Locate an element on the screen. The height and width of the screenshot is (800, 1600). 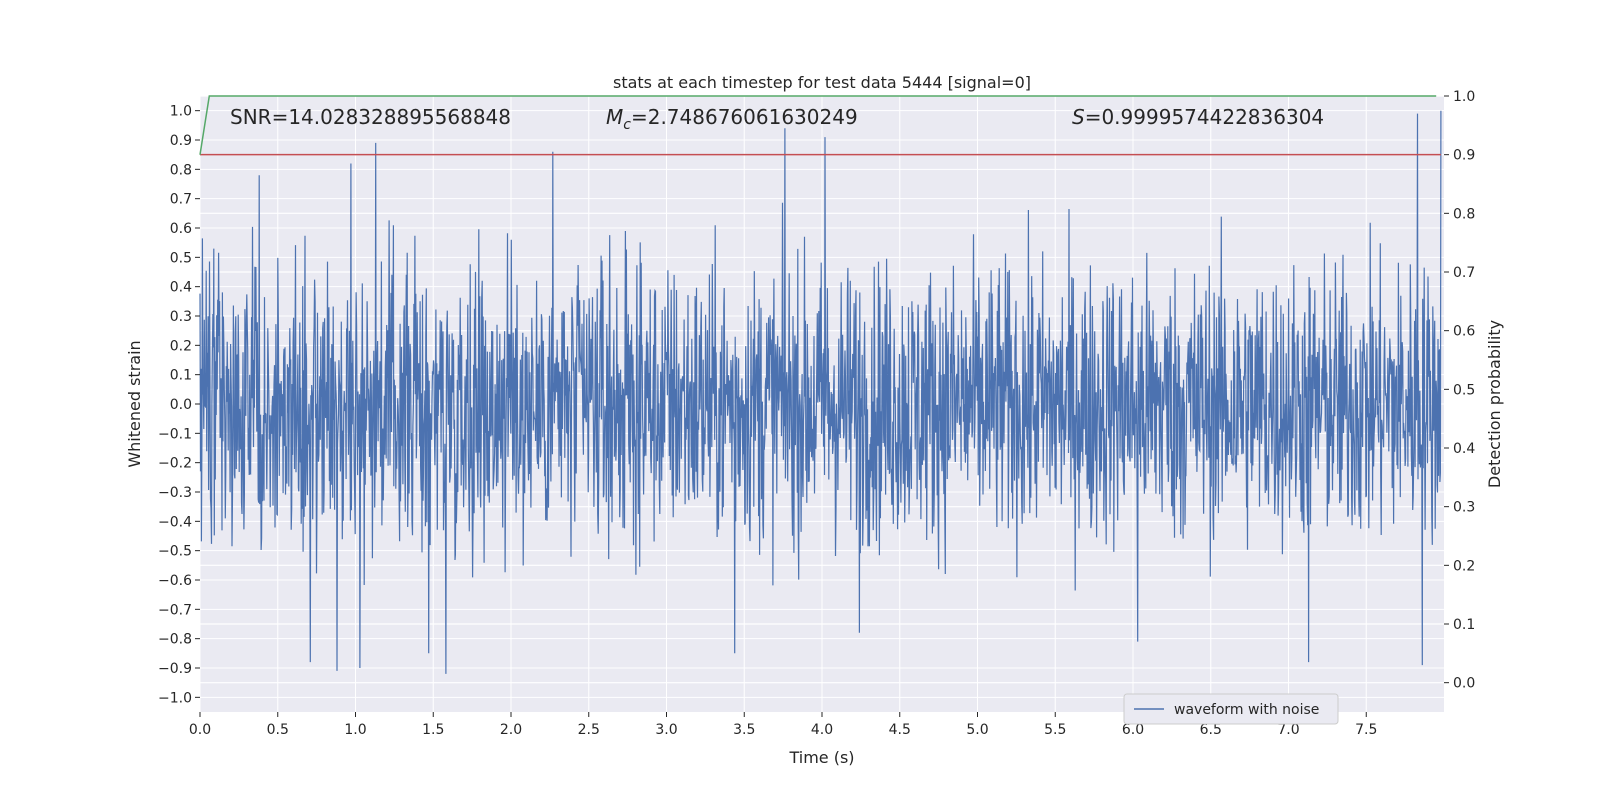
y-left-tick-label: −0.3 is located at coordinates (175, 493).